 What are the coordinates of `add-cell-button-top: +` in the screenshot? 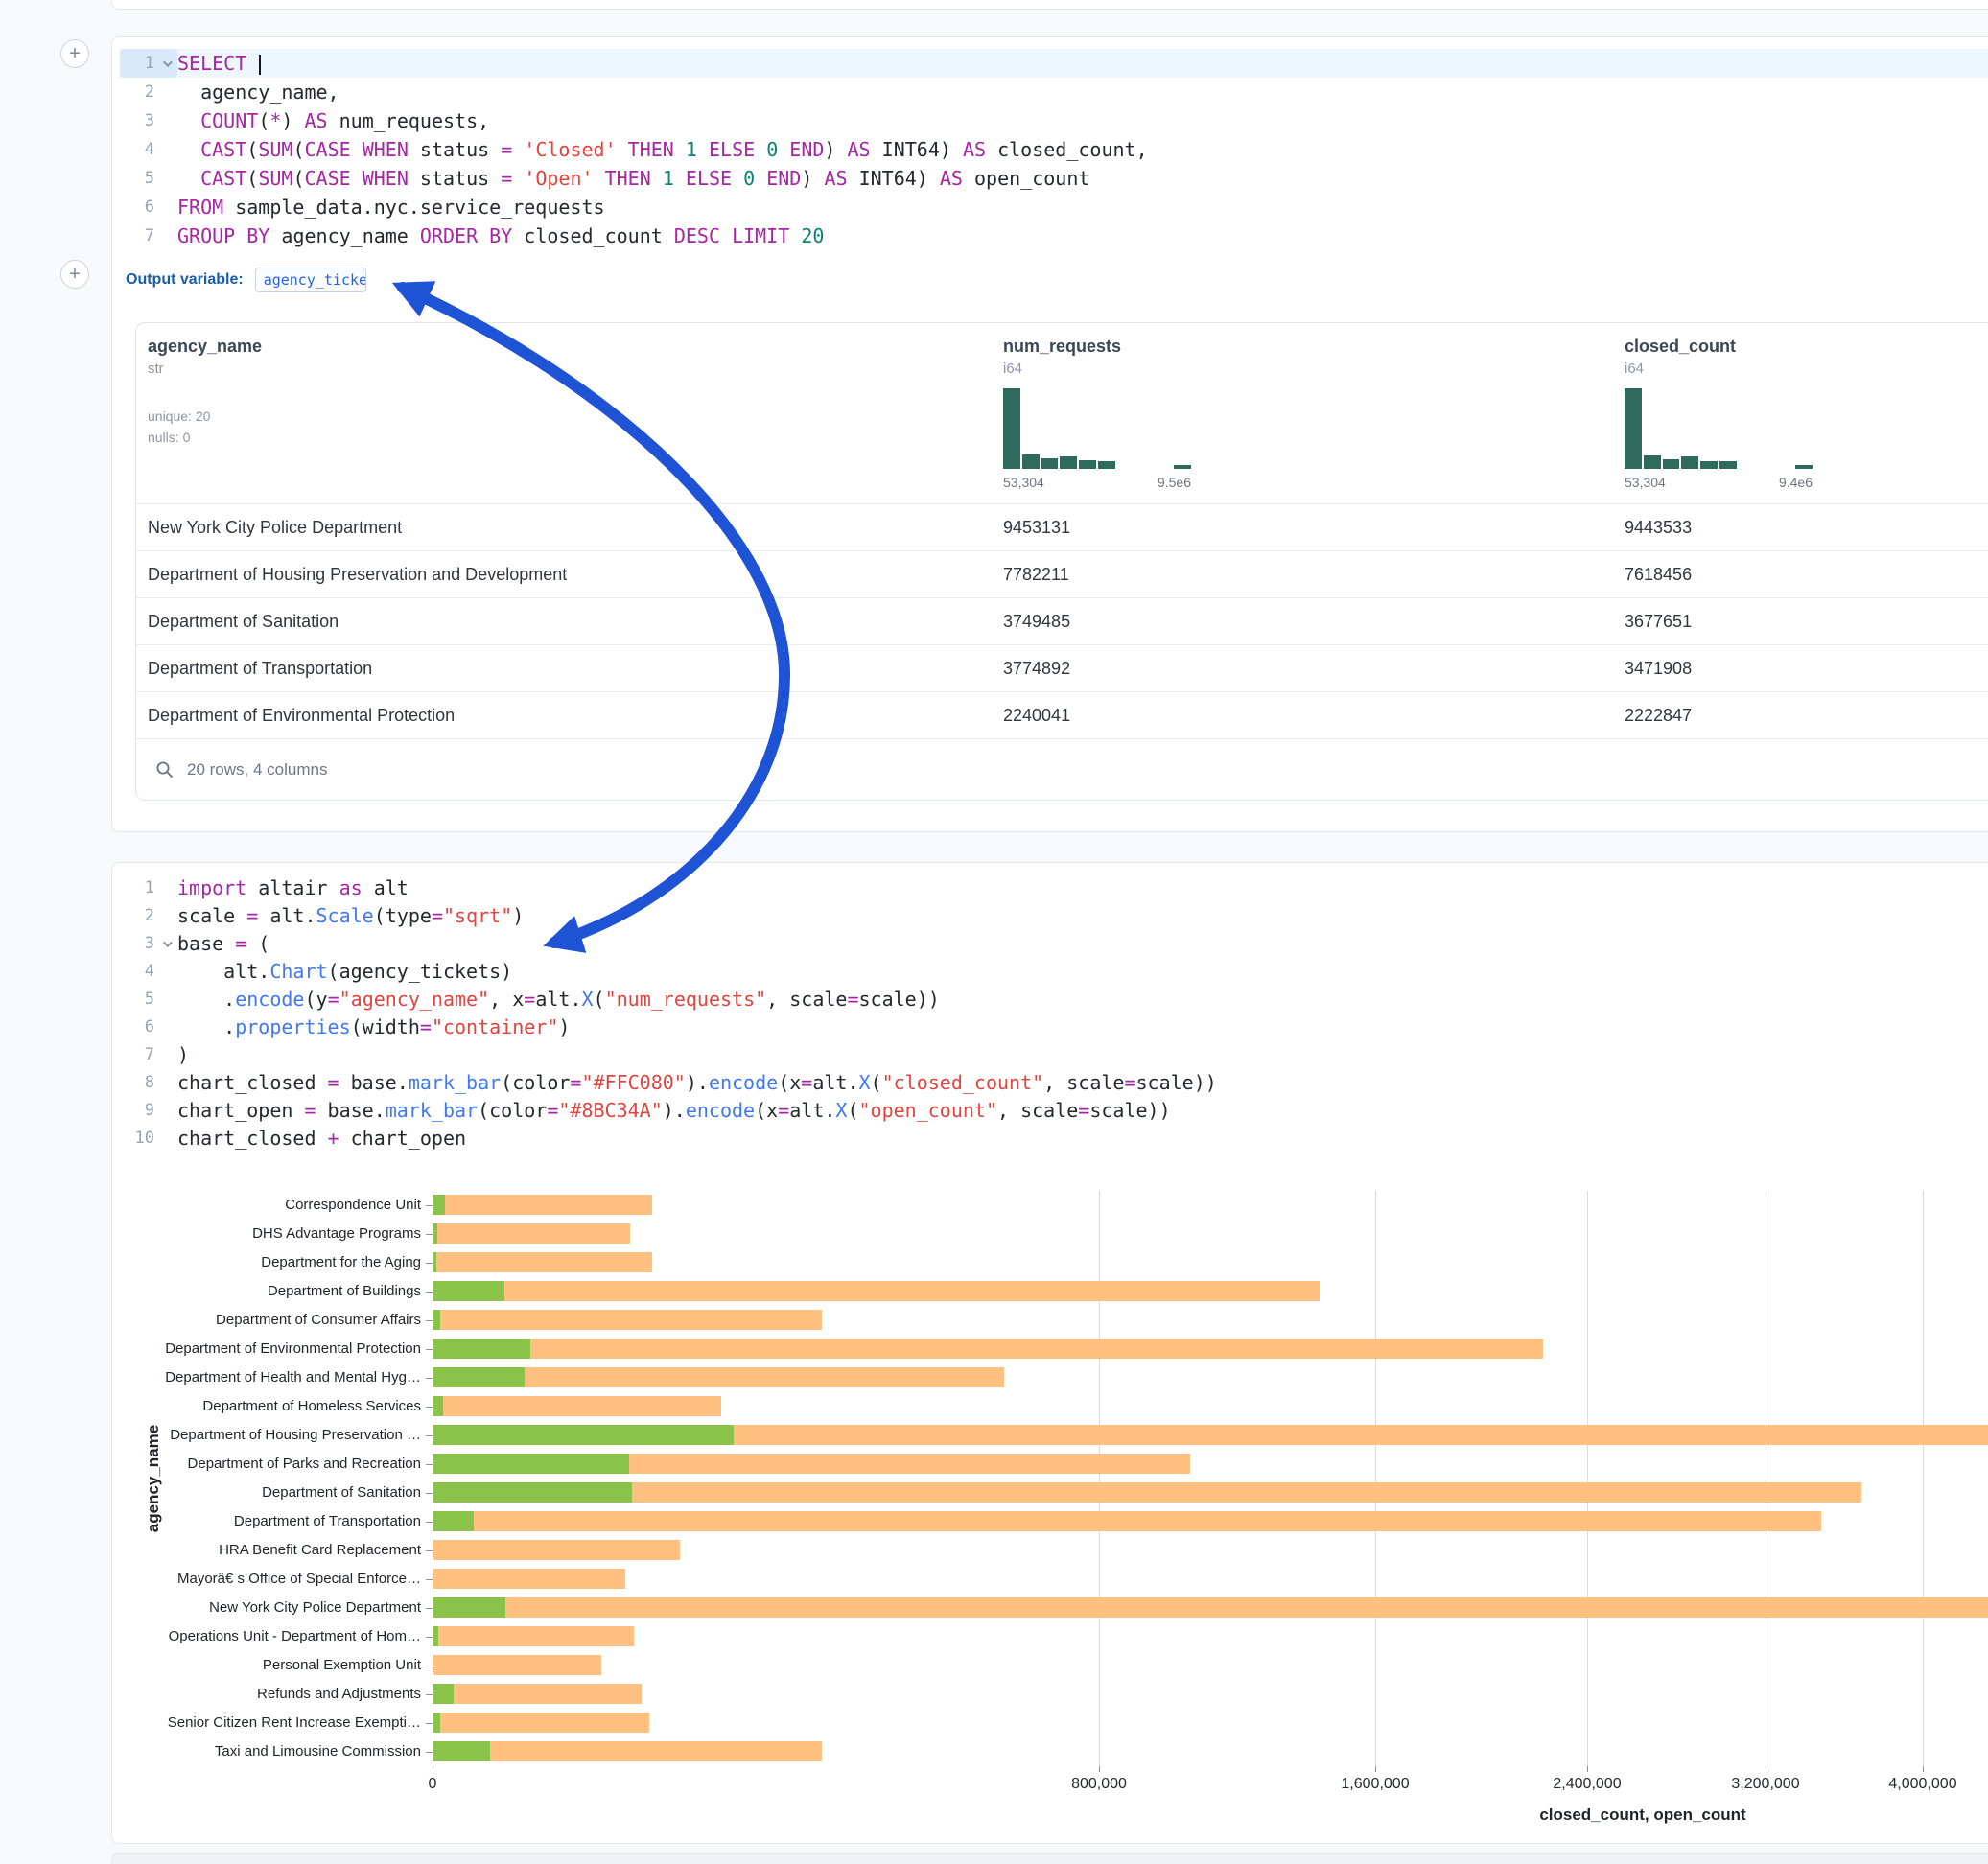 It's located at (75, 53).